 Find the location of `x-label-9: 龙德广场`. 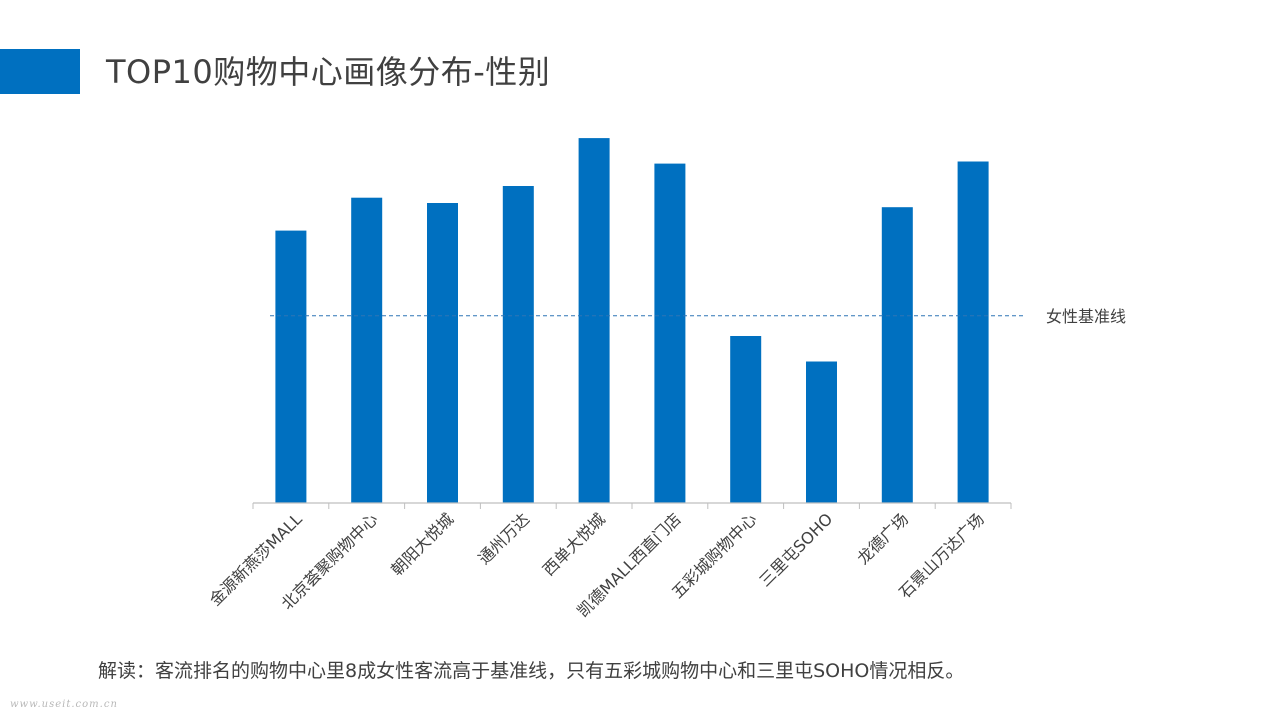

x-label-9: 龙德广场 is located at coordinates (882, 538).